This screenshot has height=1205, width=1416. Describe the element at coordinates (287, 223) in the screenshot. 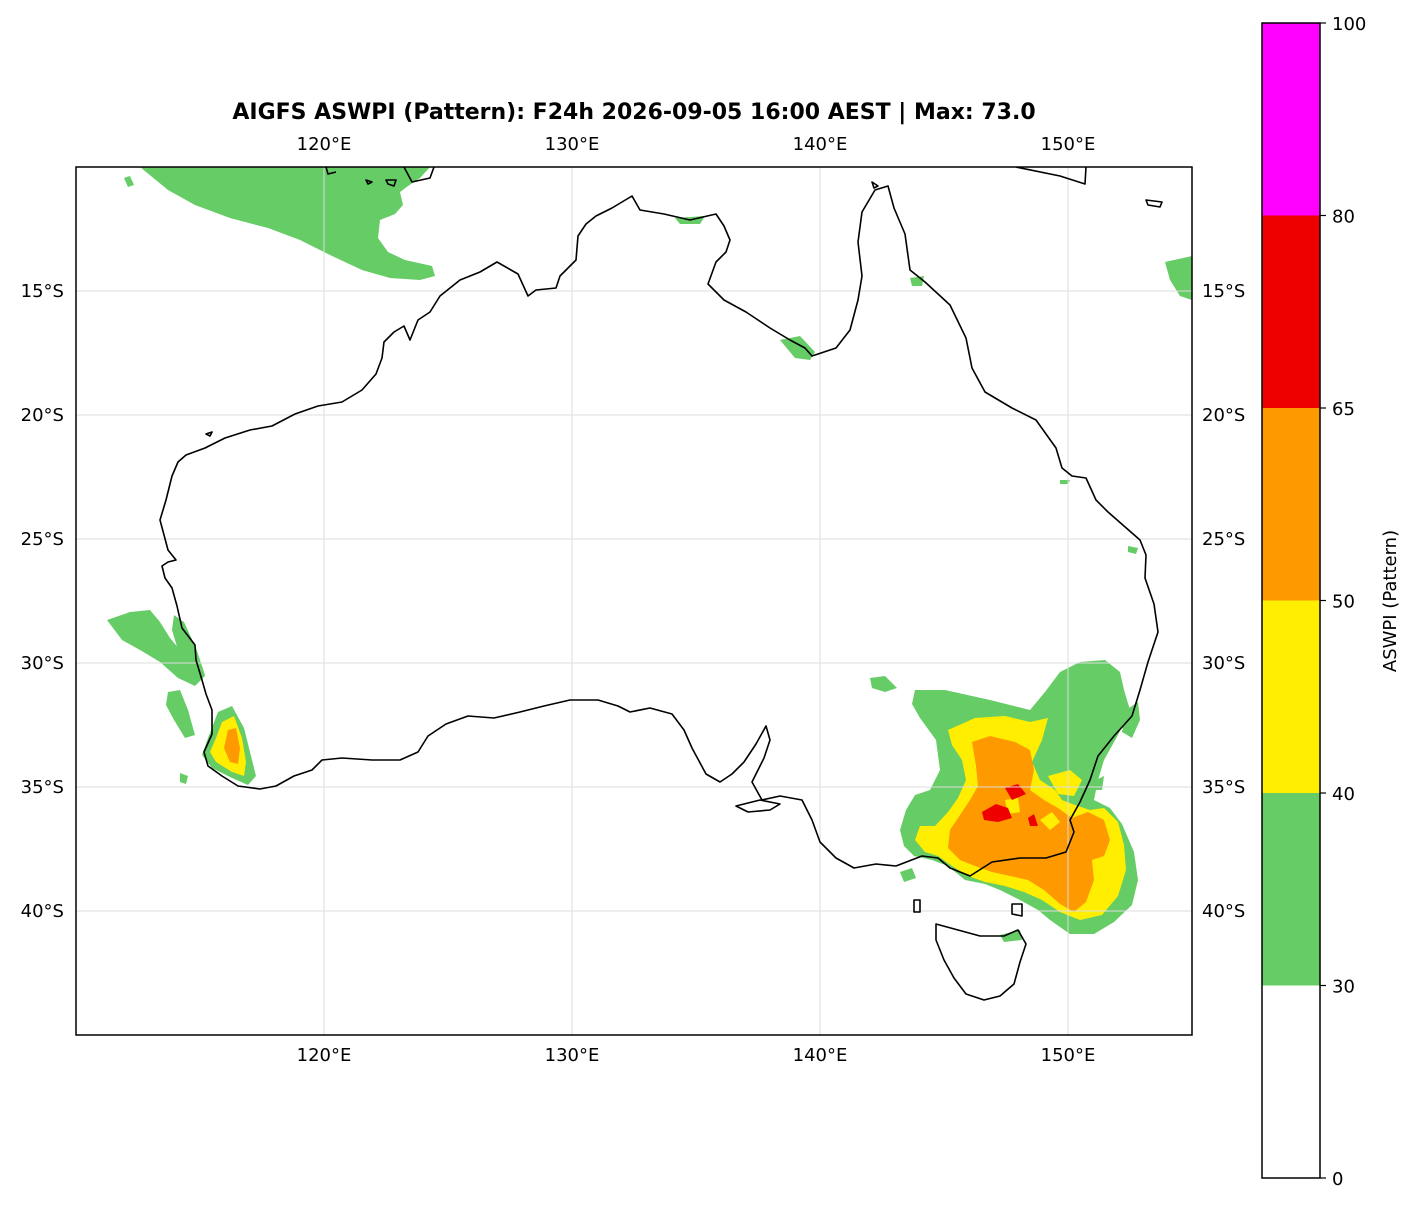

I see `field-timor-sea` at that location.